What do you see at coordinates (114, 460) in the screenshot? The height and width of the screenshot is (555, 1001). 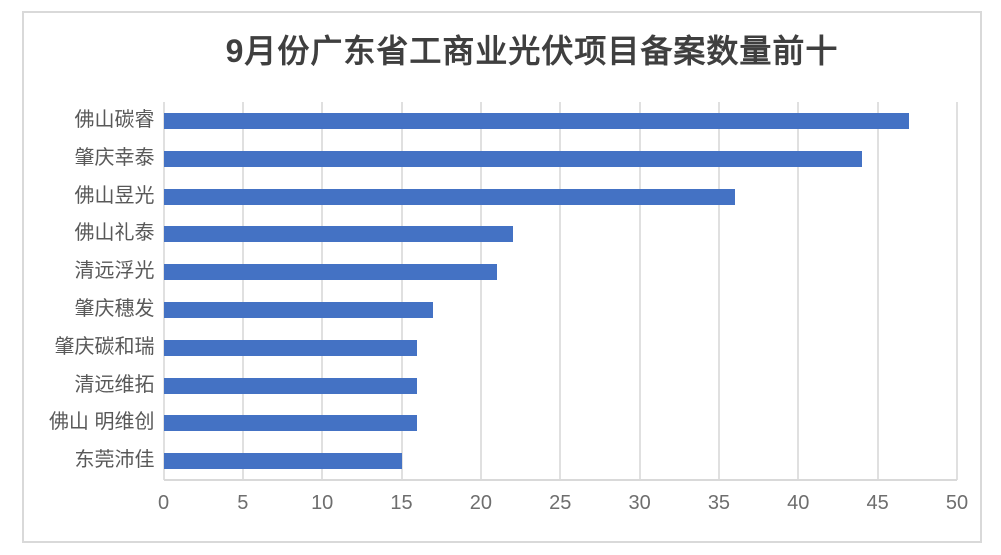 I see `category-label: 东莞沛佳` at bounding box center [114, 460].